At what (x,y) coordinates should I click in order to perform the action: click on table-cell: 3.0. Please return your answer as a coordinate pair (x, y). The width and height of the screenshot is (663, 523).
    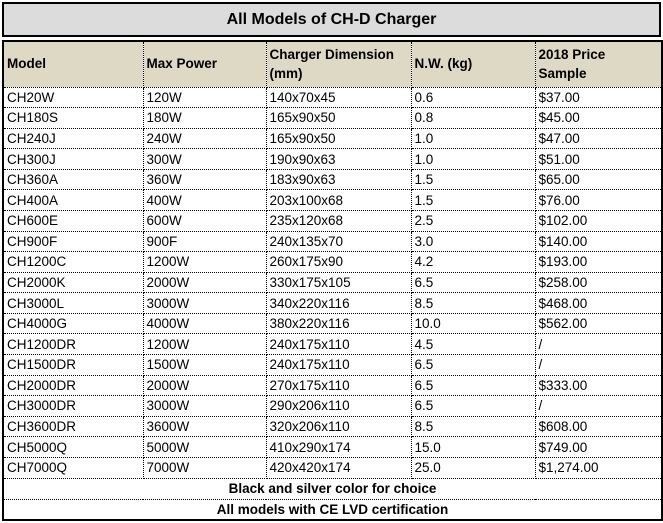
    Looking at the image, I should click on (473, 241).